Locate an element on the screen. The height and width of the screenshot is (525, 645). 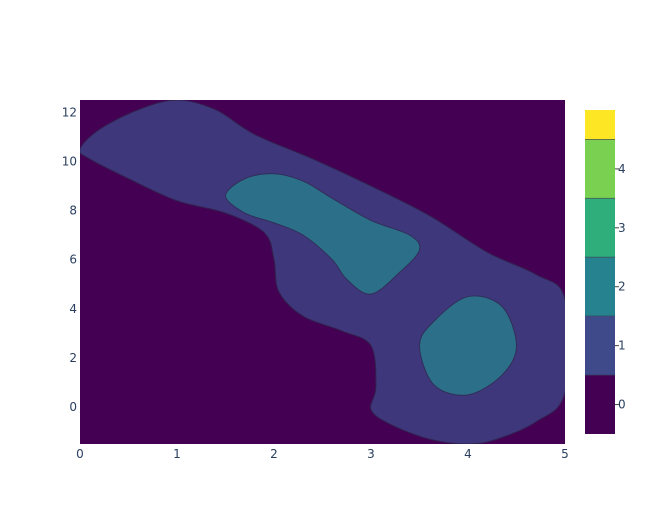
x-tick-label: 2 is located at coordinates (274, 454).